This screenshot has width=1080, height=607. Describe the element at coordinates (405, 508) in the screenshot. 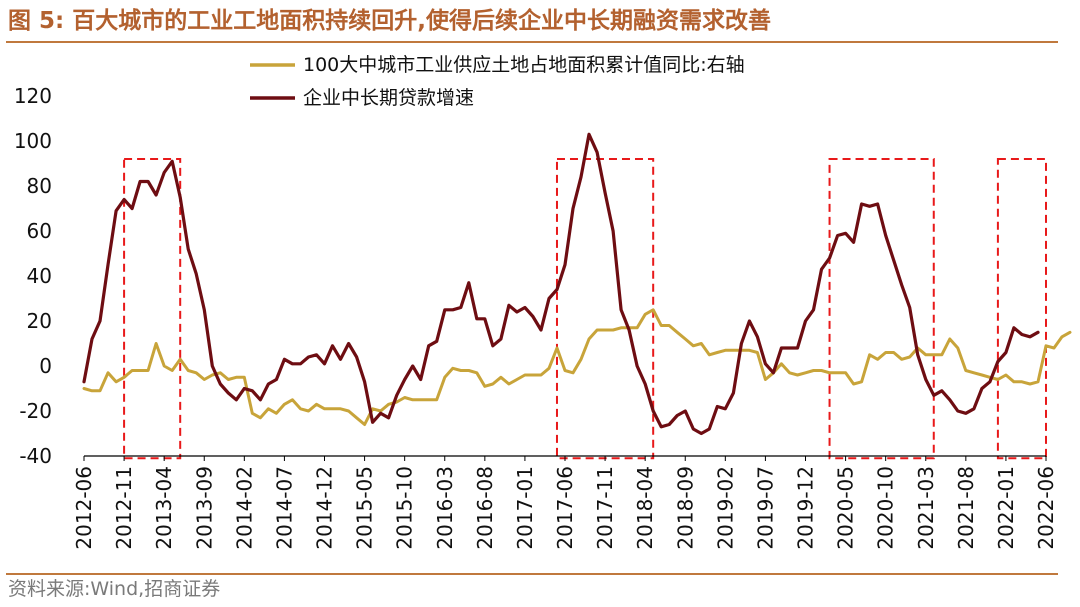

I see `x-tick-label: 2015-10` at that location.